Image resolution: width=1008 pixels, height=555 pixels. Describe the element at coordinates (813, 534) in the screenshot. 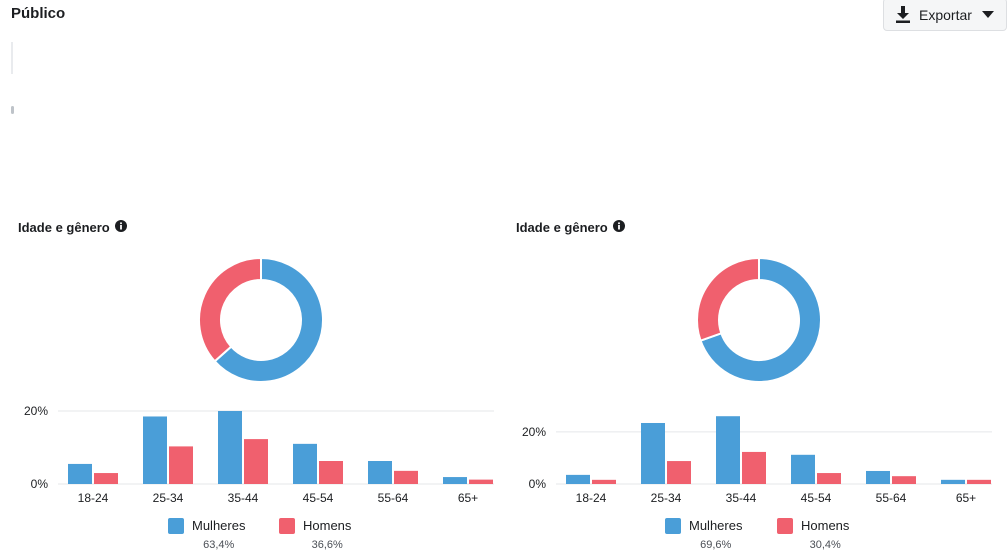

I see `legend-item-men: Homens 30,4%` at that location.